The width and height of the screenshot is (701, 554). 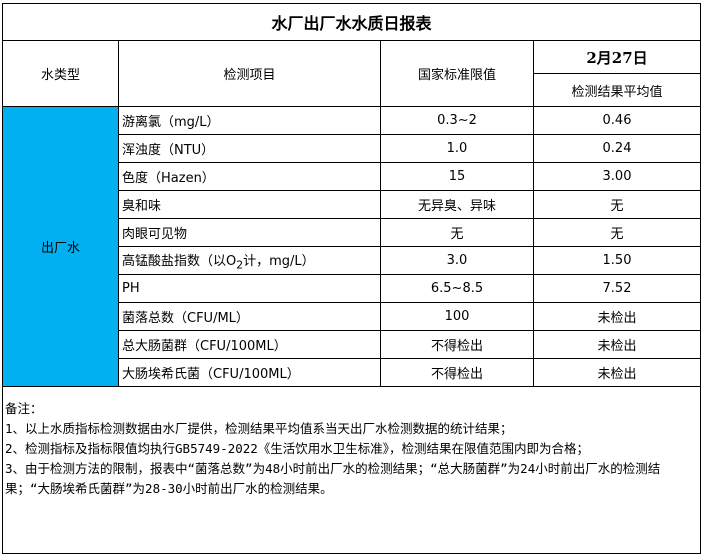 I want to click on table-row: 大肠埃希氏菌（CFU/100ML） 不得检出 未检出, so click(x=352, y=372).